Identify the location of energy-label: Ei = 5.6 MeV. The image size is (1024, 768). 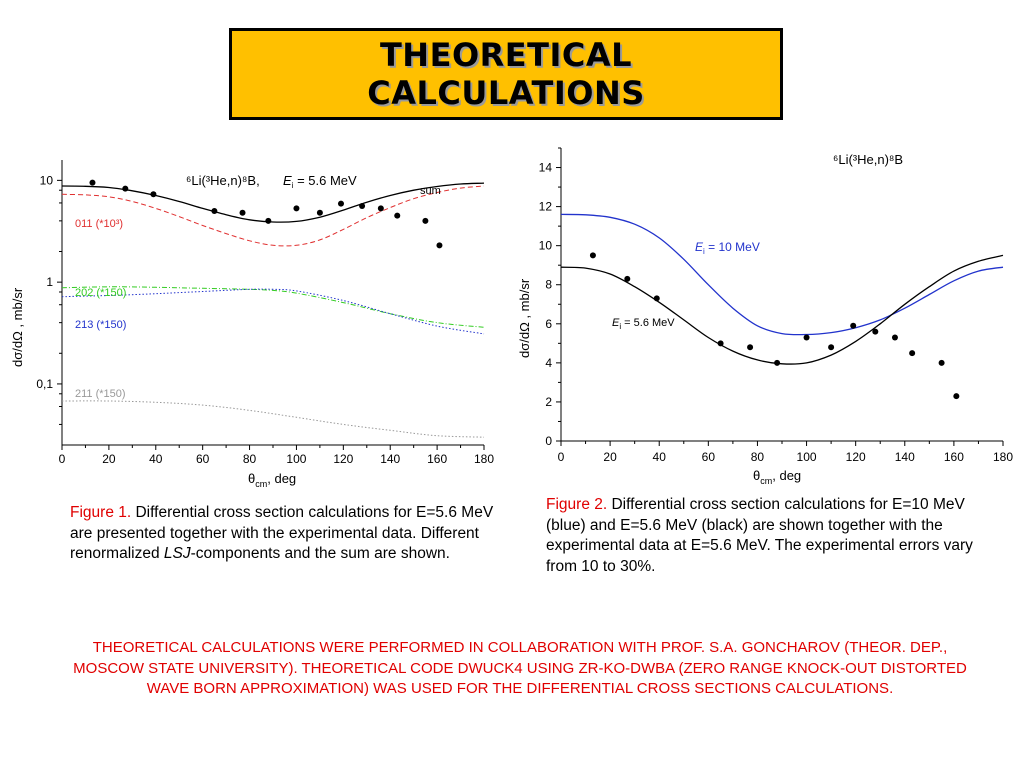
(320, 181).